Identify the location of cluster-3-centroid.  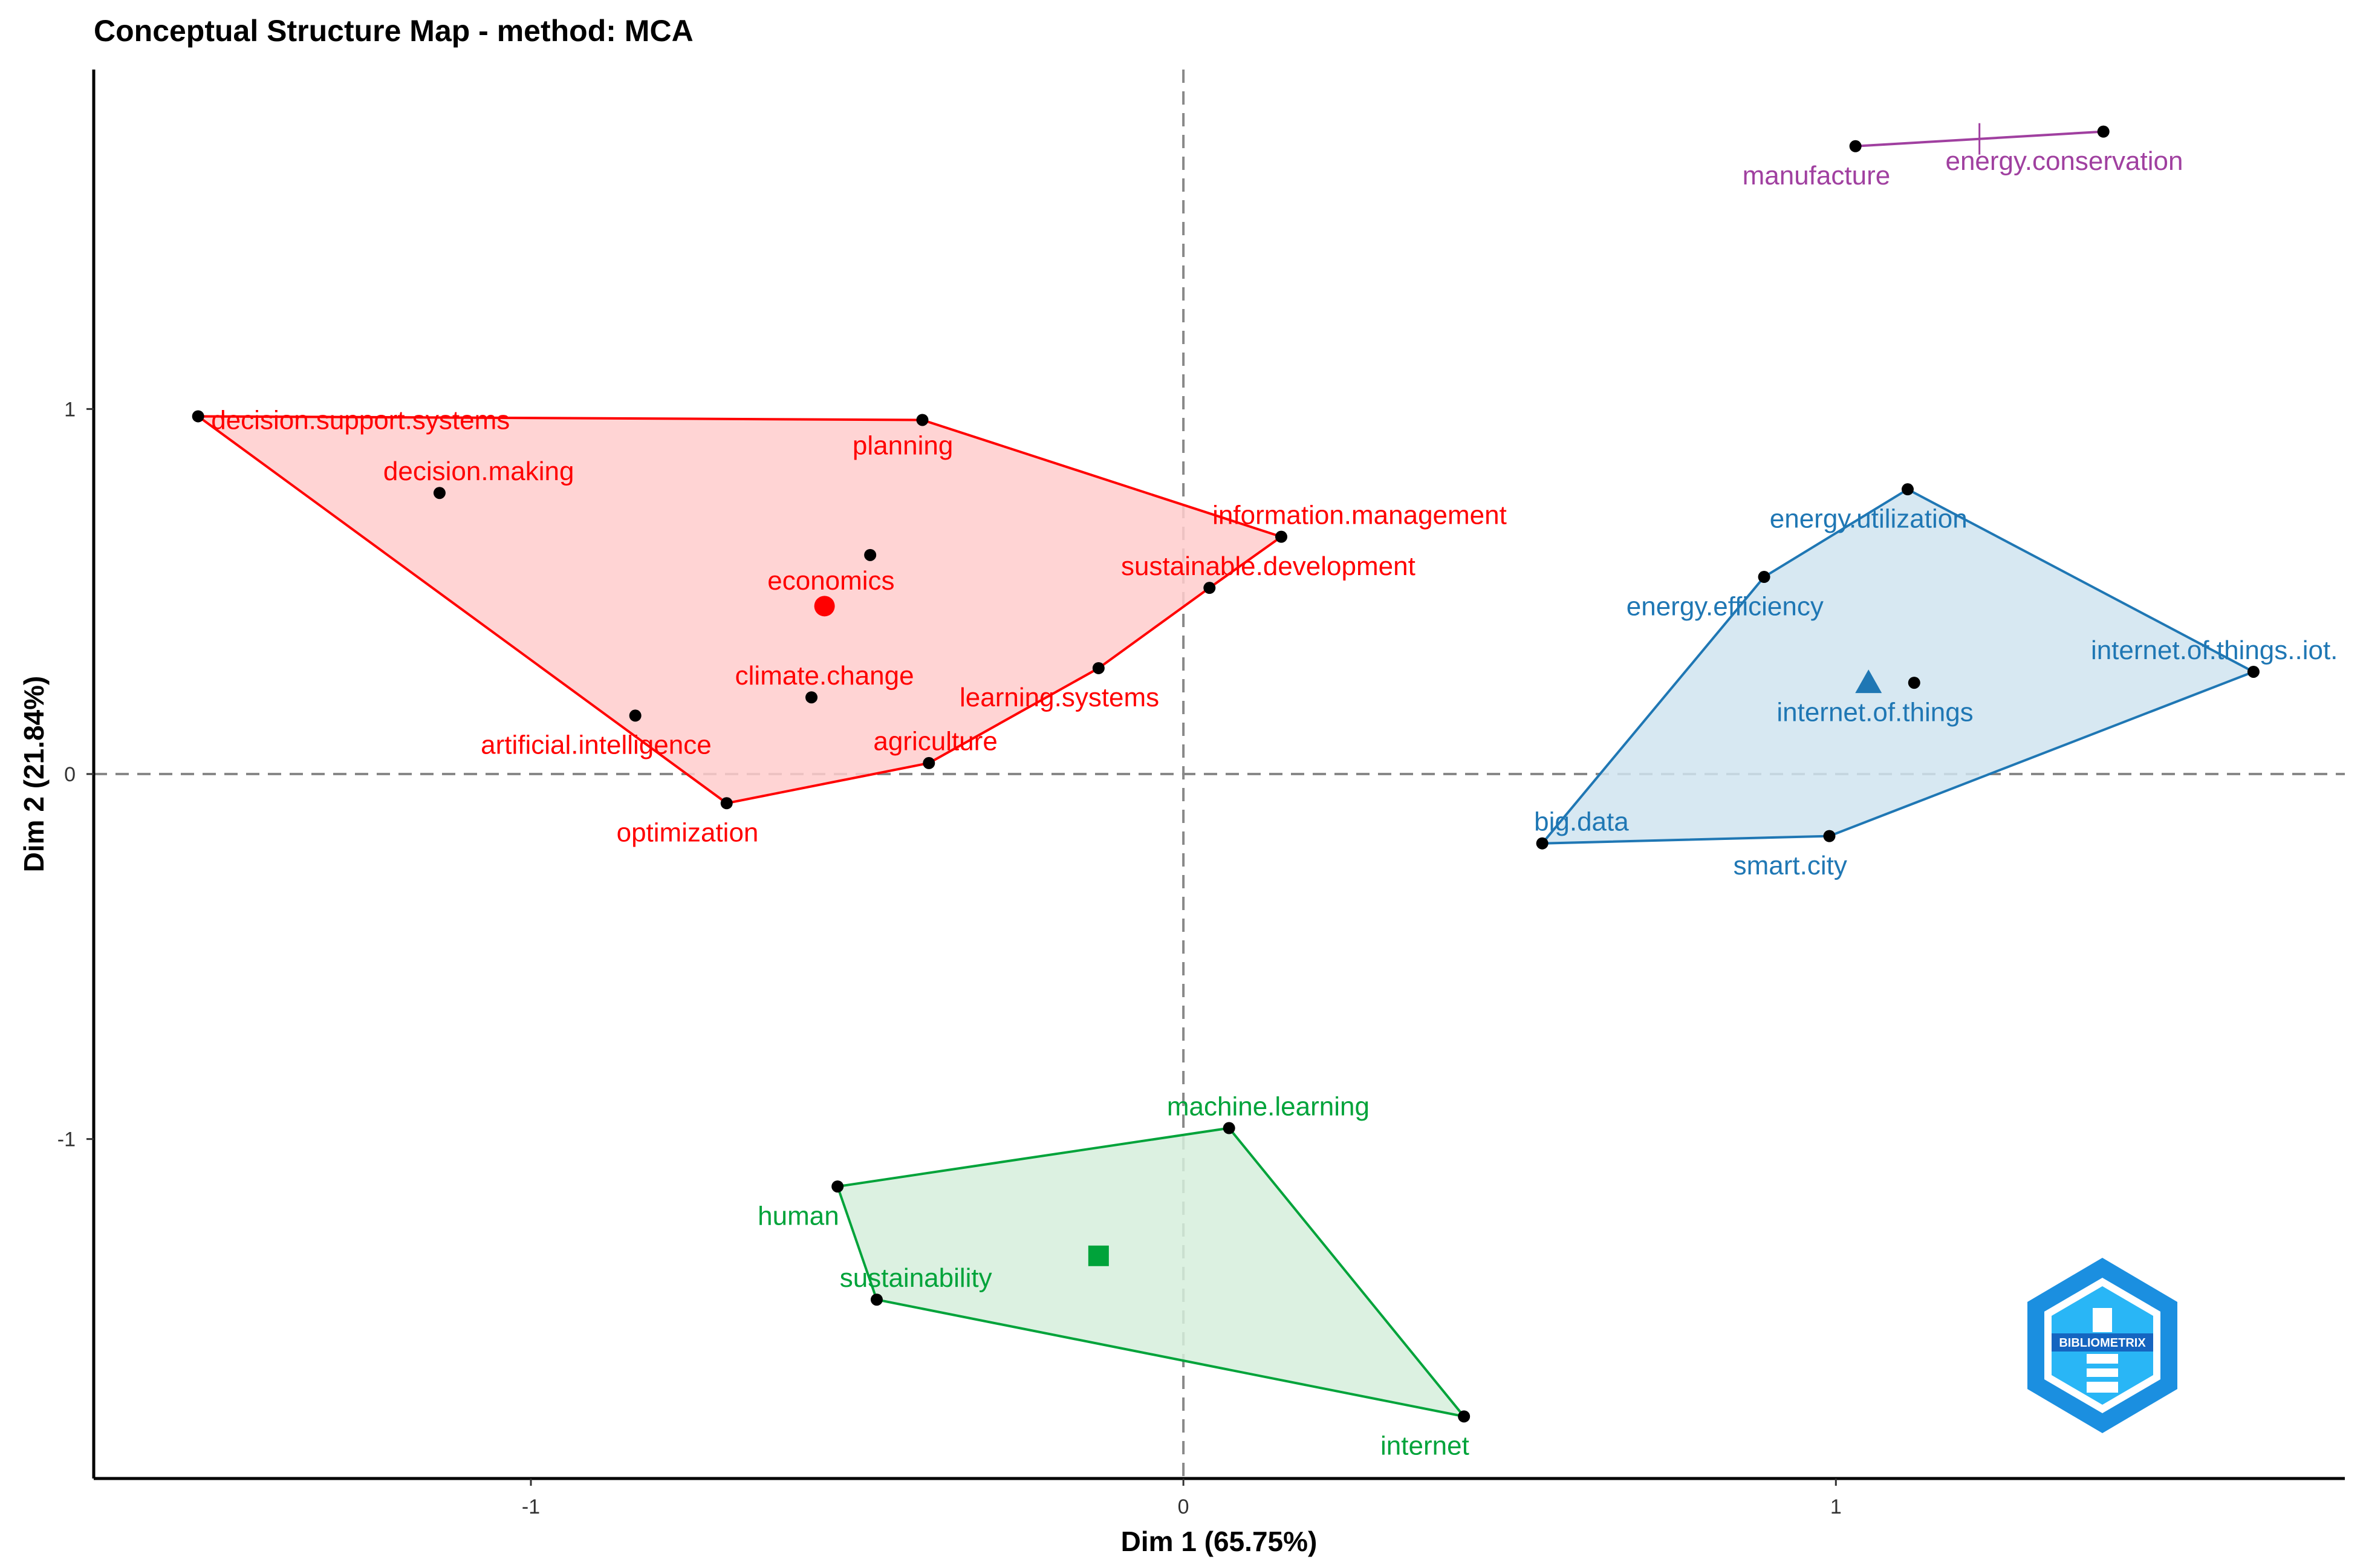
(1098, 1255).